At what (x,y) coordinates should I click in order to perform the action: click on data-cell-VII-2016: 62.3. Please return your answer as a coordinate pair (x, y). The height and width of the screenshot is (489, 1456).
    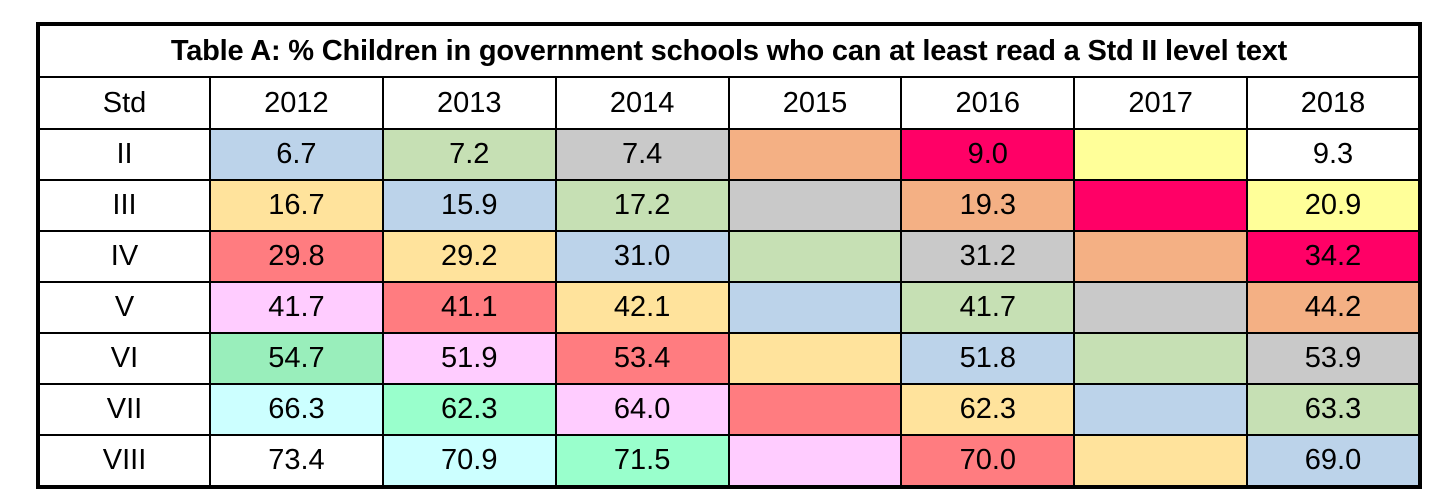
    Looking at the image, I should click on (988, 409).